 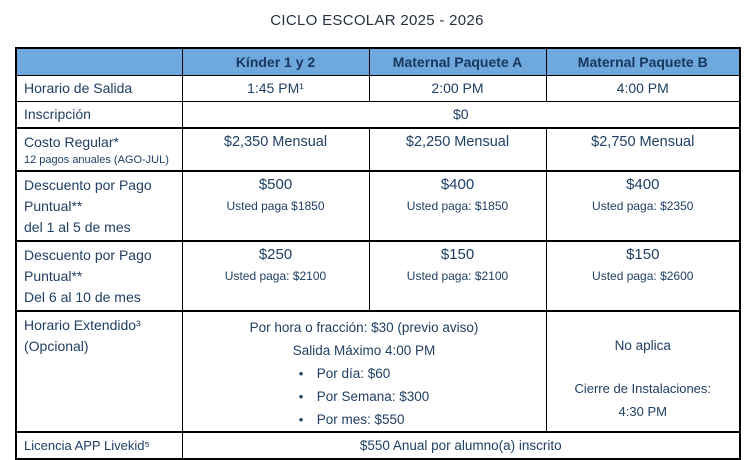 What do you see at coordinates (275, 61) in the screenshot?
I see `column-header-kinder: Kínder 1 y 2` at bounding box center [275, 61].